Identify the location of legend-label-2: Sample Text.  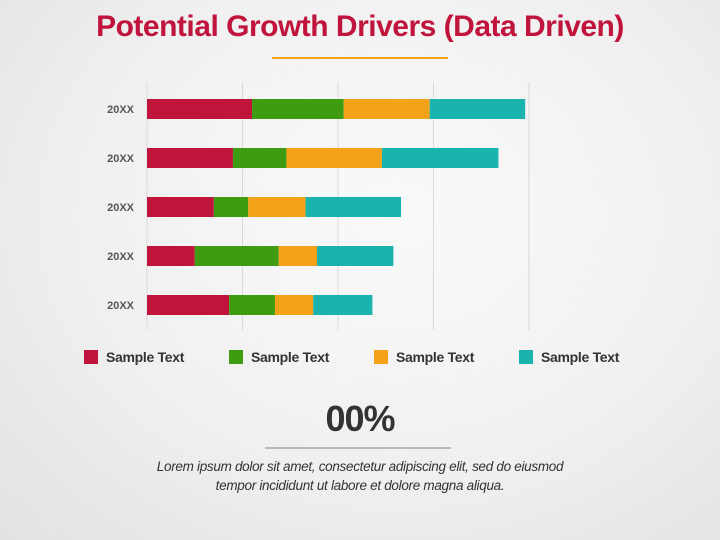
(290, 357).